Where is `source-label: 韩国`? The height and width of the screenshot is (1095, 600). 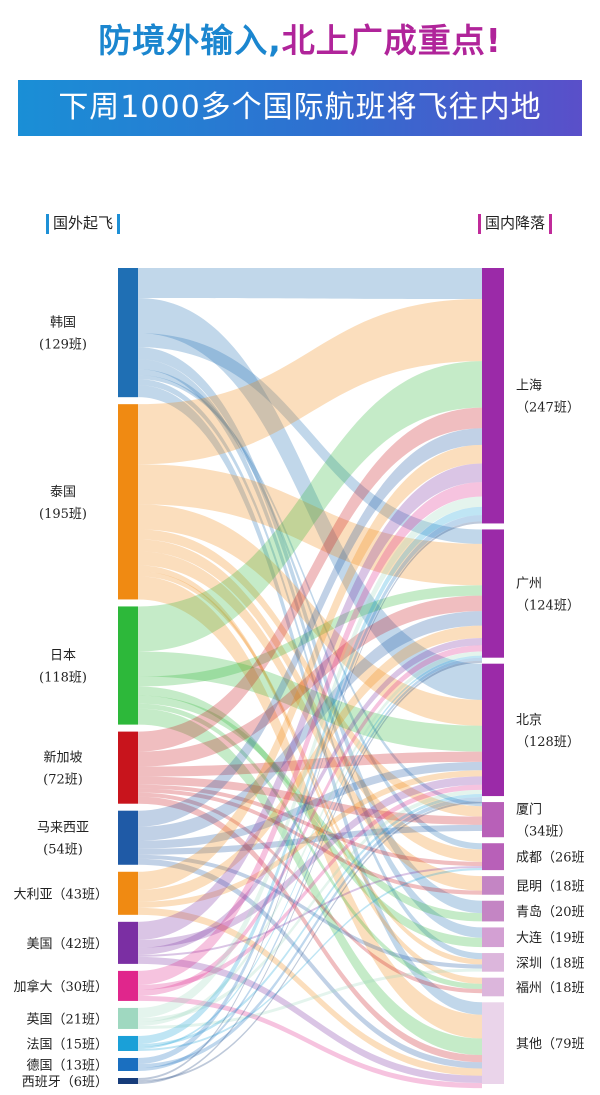
source-label: 韩国 is located at coordinates (63, 323).